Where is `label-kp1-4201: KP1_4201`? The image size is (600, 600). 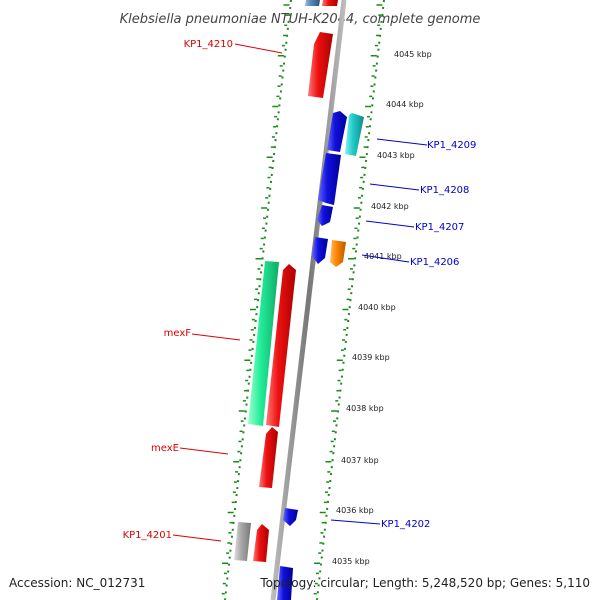
label-kp1-4201: KP1_4201 is located at coordinates (147, 535).